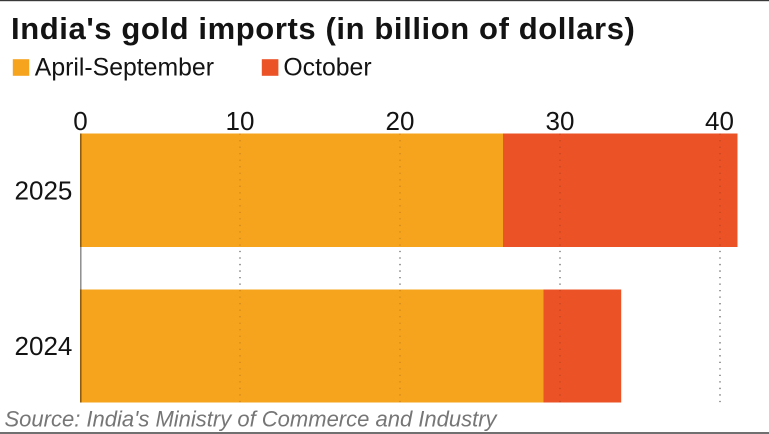 Image resolution: width=769 pixels, height=434 pixels. I want to click on svg-text: April-September, so click(124, 68).